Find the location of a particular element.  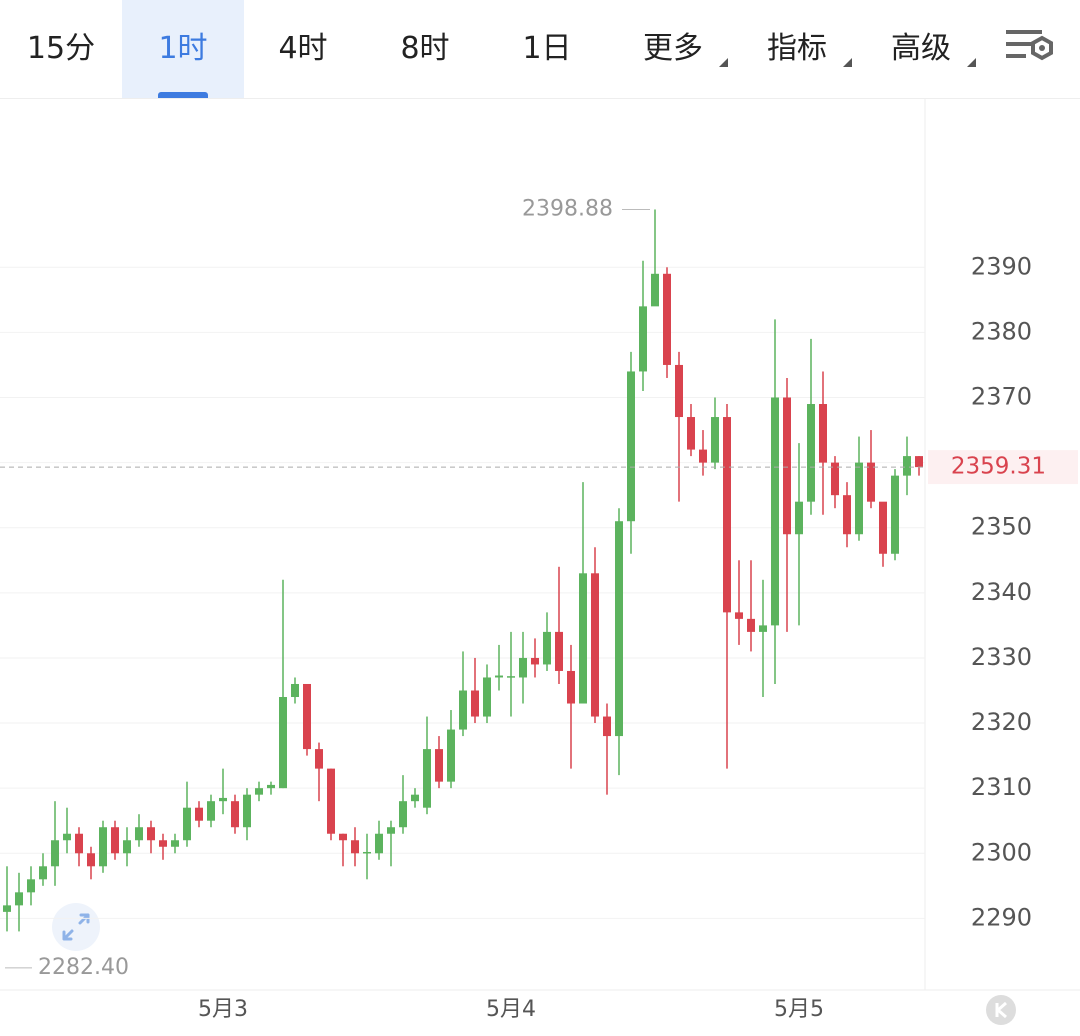

last-price-bg is located at coordinates (1003, 467).